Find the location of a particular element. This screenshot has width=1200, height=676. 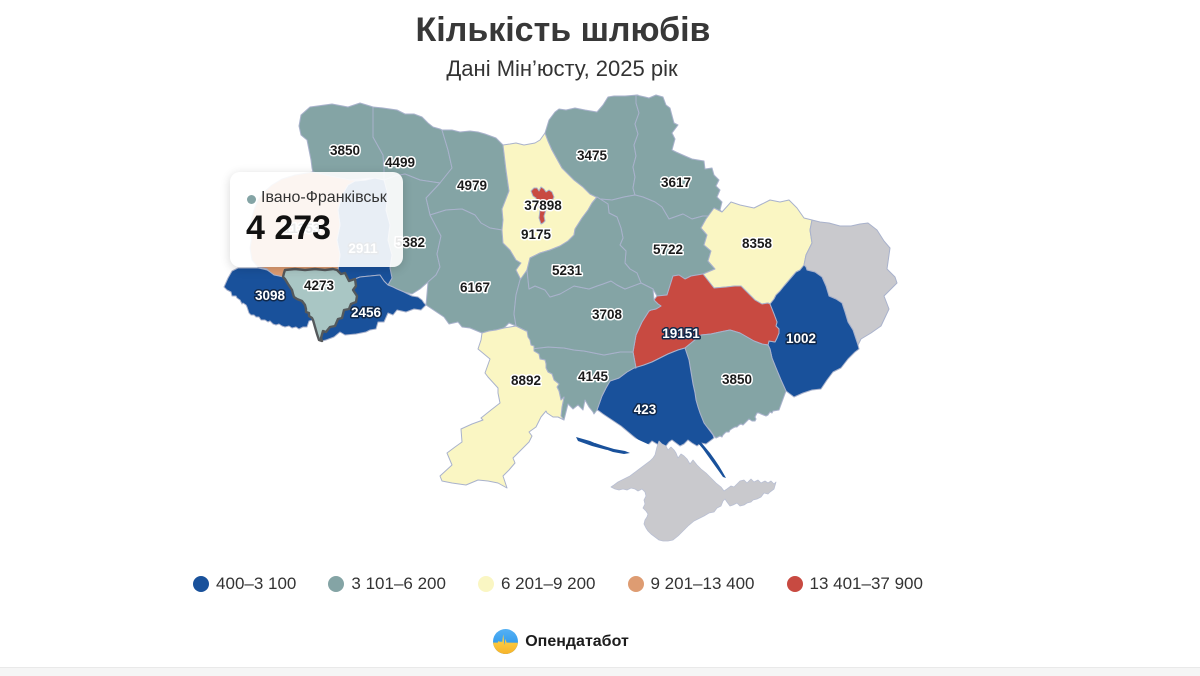

svg-text: 3098 is located at coordinates (270, 295).